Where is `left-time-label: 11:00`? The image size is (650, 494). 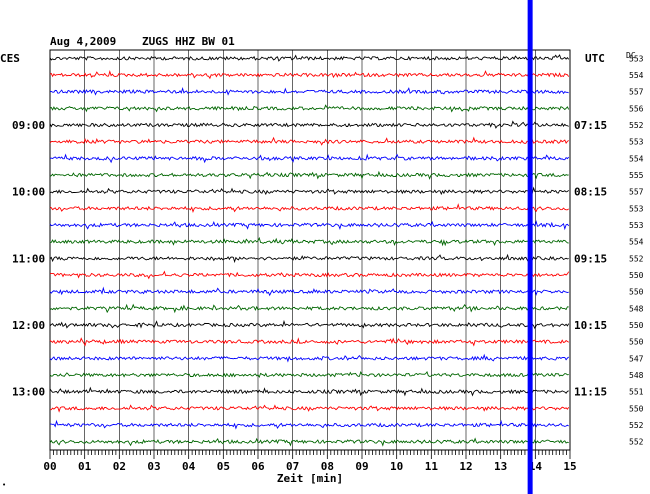
left-time-label: 11:00 is located at coordinates (28, 258).